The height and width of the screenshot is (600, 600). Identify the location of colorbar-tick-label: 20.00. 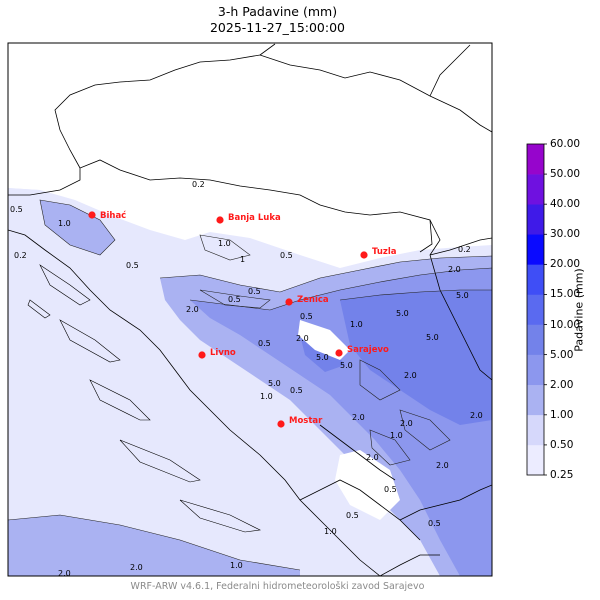
(565, 264).